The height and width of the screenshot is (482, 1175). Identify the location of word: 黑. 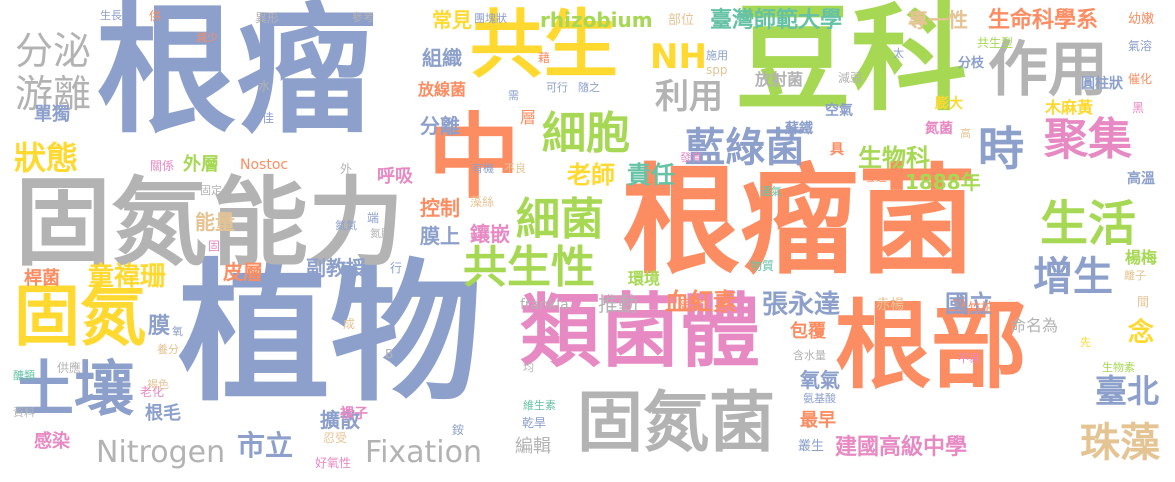
(1138, 108).